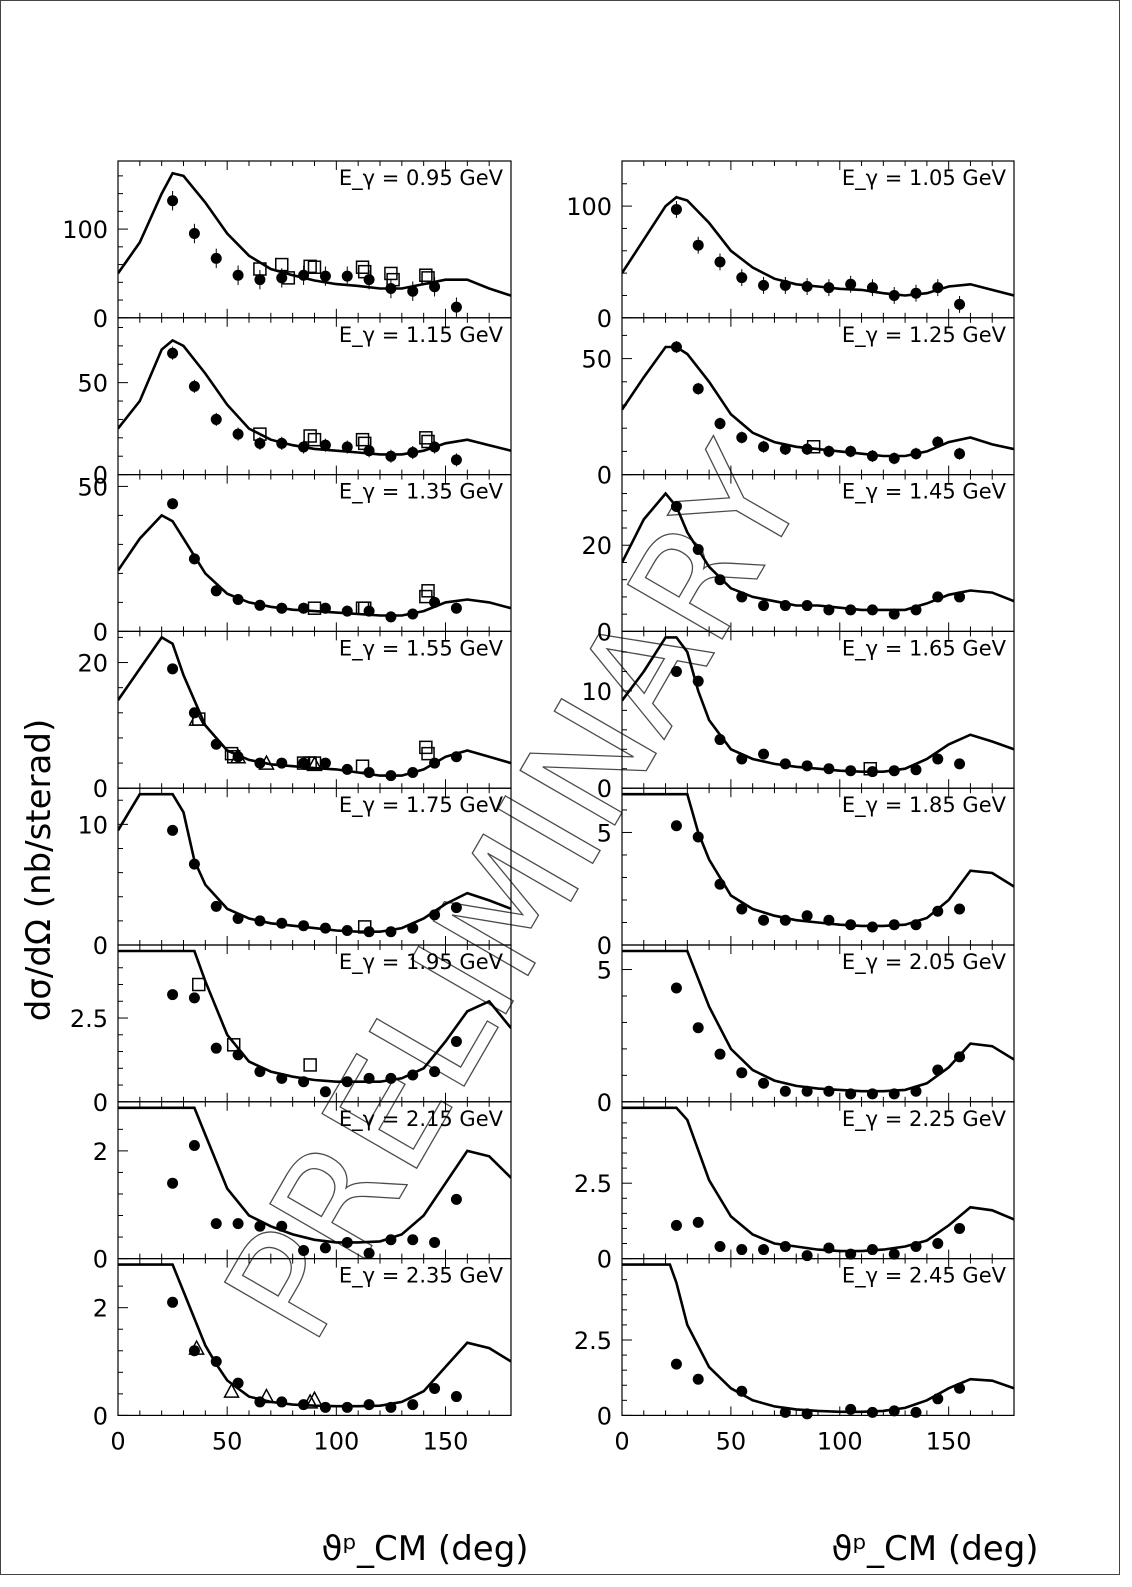 This screenshot has width=1132, height=1587. What do you see at coordinates (798, 716) in the screenshot?
I see `panel-8: 0 10 E_γ = 1.65 GeV` at bounding box center [798, 716].